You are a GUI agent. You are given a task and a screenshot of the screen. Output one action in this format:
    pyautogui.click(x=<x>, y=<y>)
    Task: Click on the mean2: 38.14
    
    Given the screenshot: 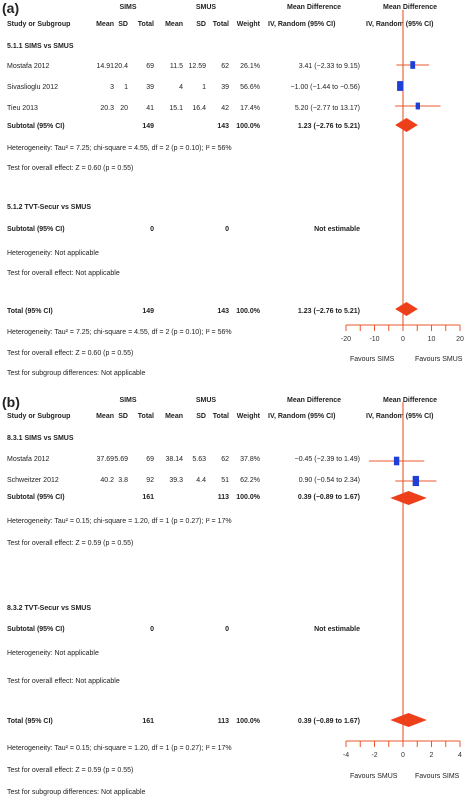 What is the action you would take?
    pyautogui.click(x=174, y=459)
    